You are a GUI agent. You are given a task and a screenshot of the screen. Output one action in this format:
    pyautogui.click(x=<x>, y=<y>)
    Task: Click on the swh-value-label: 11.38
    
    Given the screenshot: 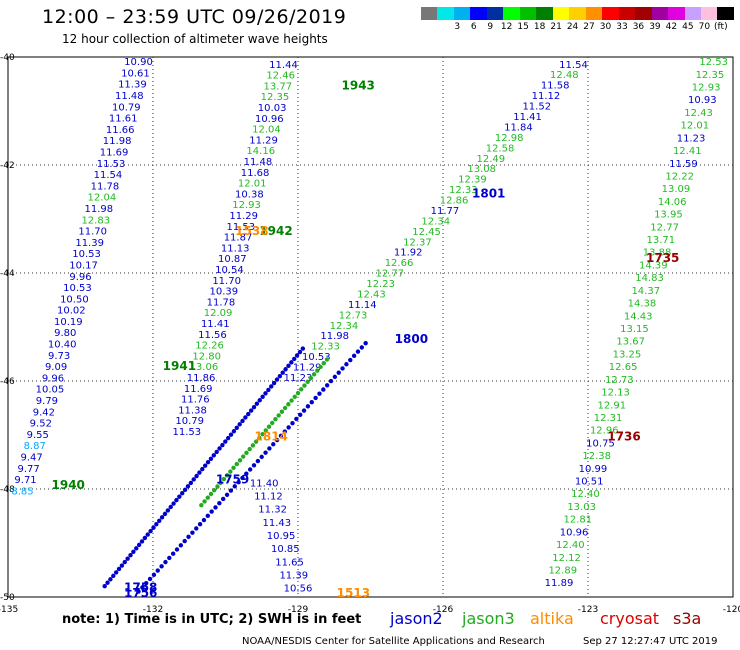 What is the action you would take?
    pyautogui.click(x=192, y=410)
    